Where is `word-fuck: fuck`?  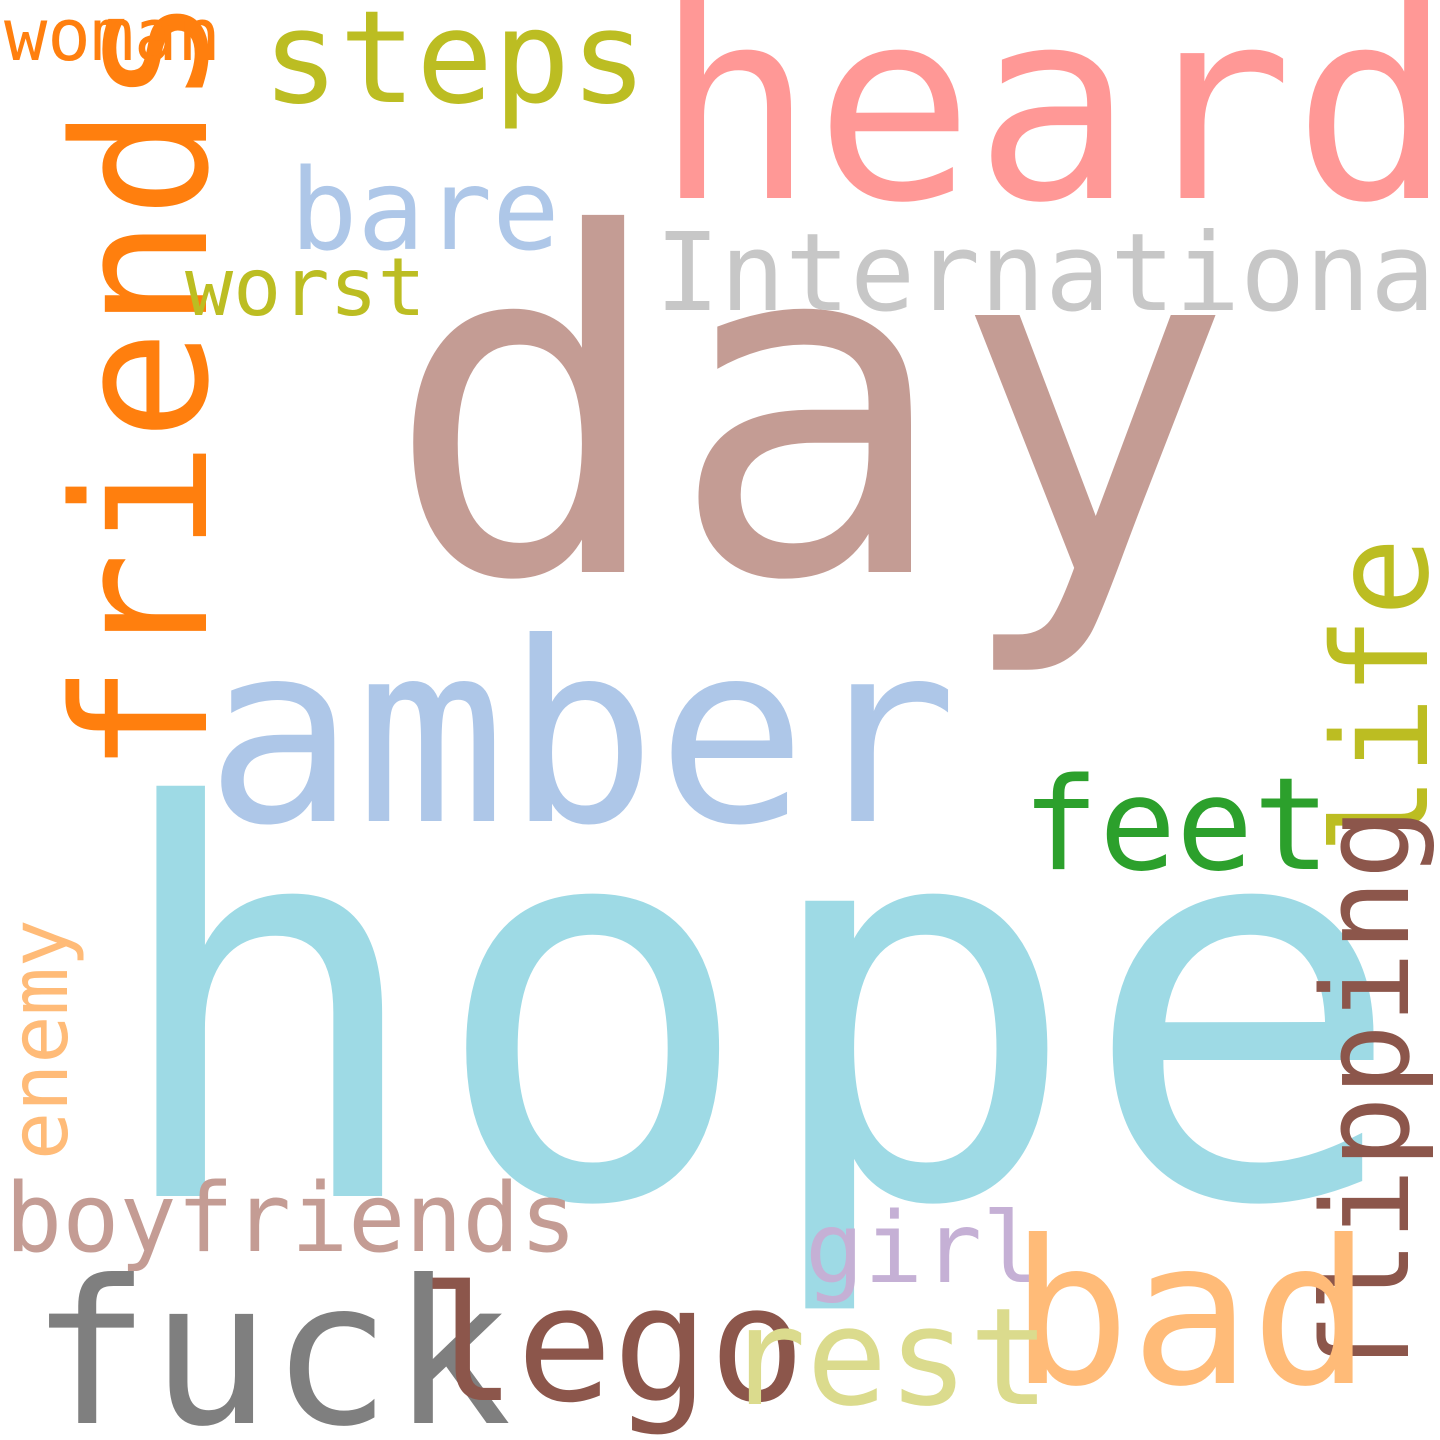
word-fuck: fuck is located at coordinates (271, 1339).